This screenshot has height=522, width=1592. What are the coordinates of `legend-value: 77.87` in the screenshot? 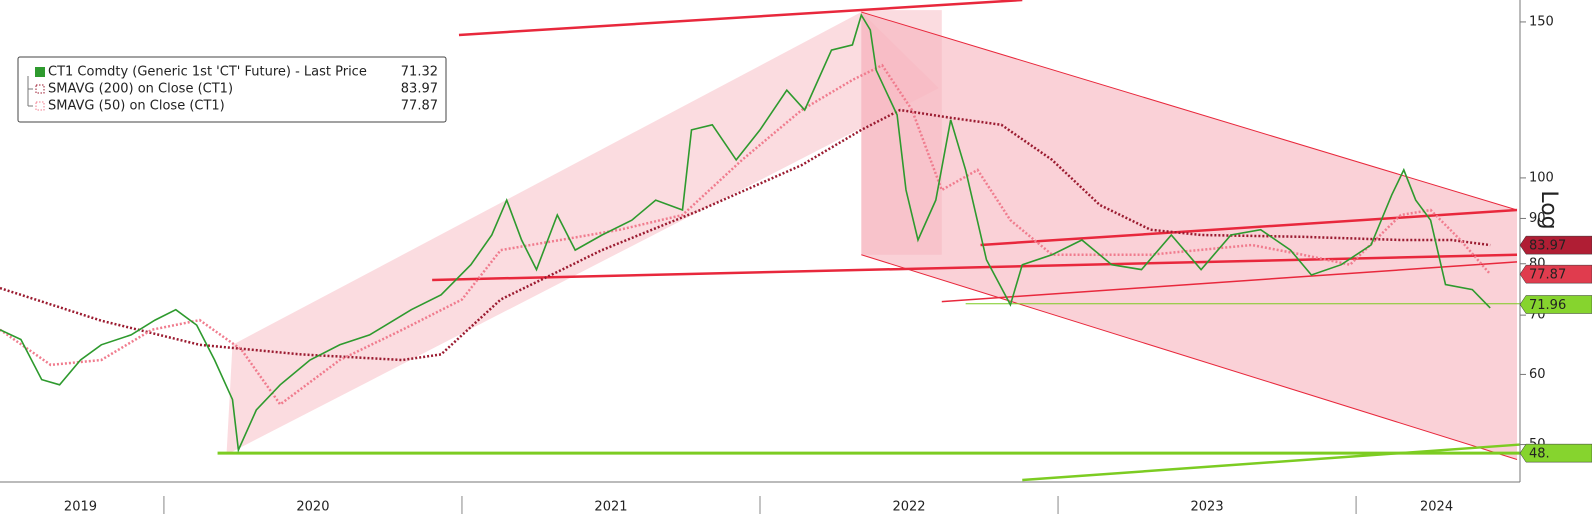 It's located at (419, 106).